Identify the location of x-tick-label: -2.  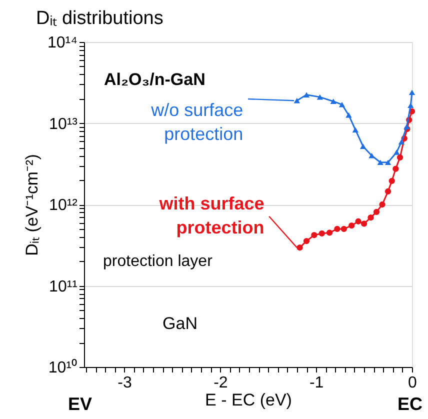
(221, 383).